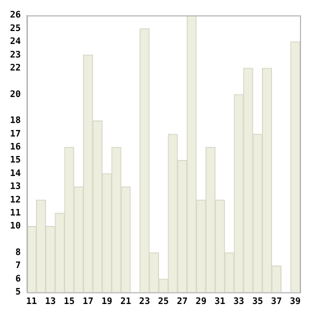 The width and height of the screenshot is (326, 321). What do you see at coordinates (201, 301) in the screenshot?
I see `x-tick-label: 29` at bounding box center [201, 301].